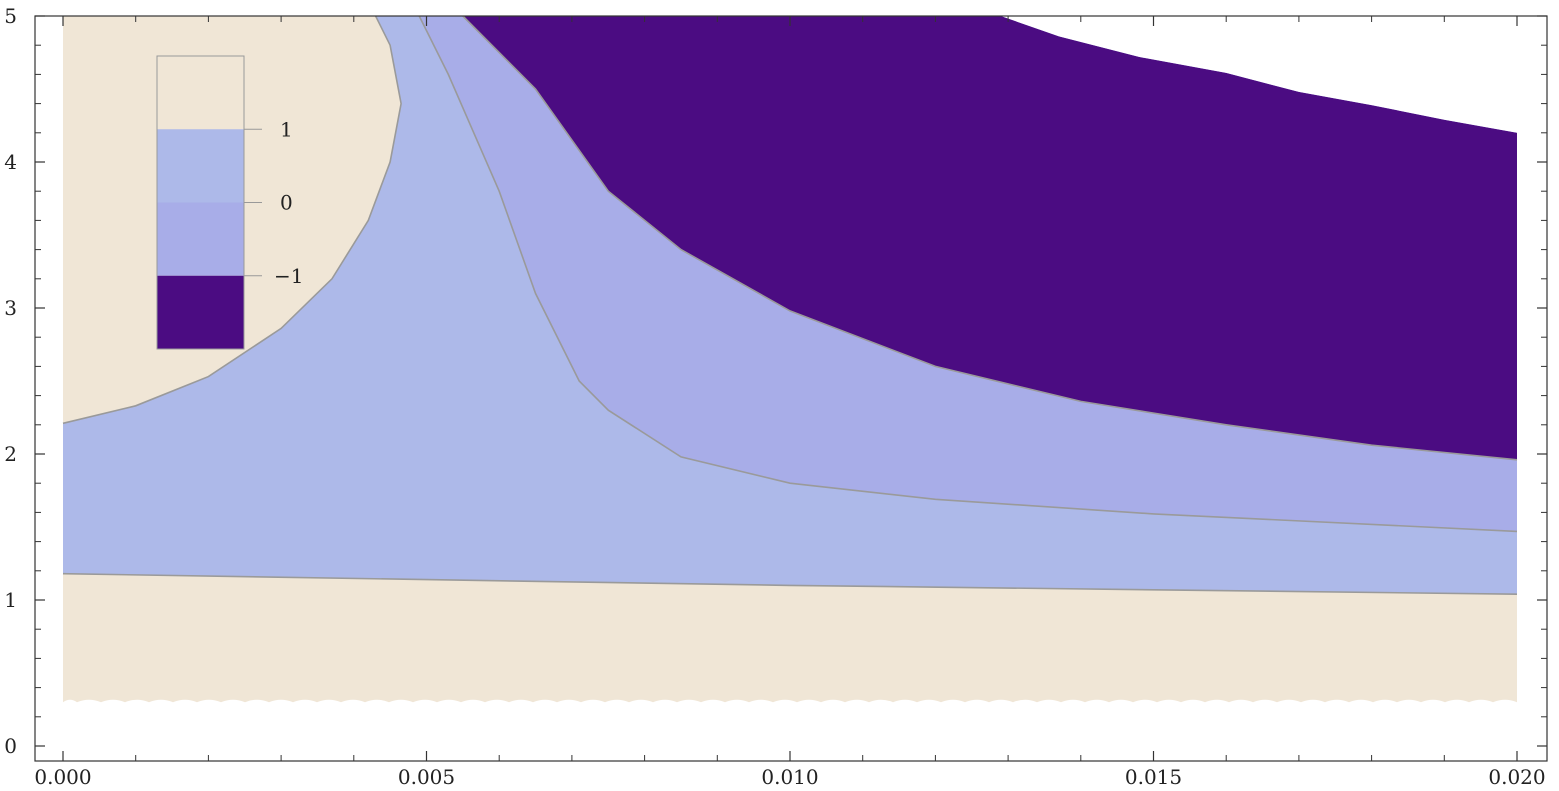 The width and height of the screenshot is (1559, 791). I want to click on x-tick-label: 0.000, so click(62, 775).